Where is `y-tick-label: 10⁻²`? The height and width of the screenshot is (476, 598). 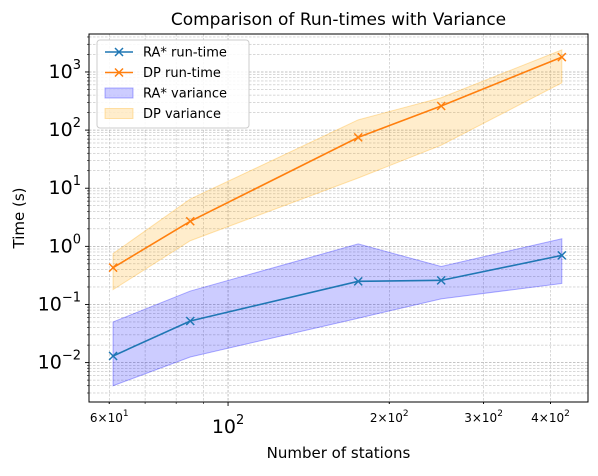
y-tick-label: 10⁻² is located at coordinates (59, 361).